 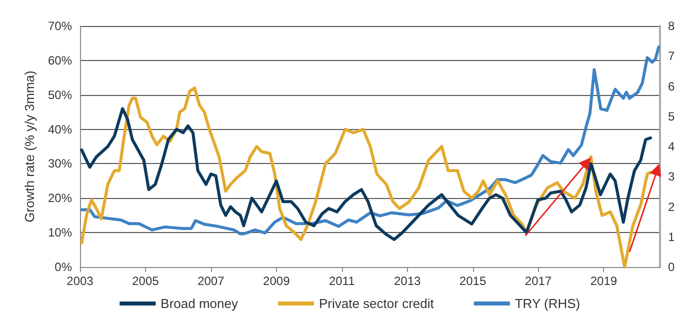 I want to click on y-tick-label: 10%, so click(x=60, y=233).